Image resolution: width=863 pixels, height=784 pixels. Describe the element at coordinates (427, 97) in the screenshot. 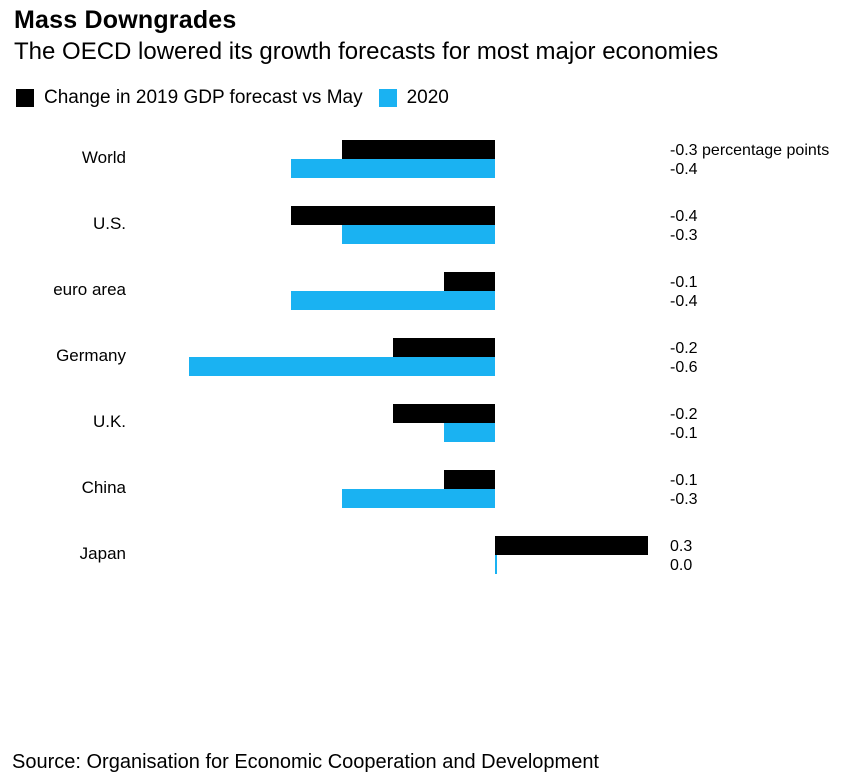

I see `legend-label-2020: 2020` at that location.